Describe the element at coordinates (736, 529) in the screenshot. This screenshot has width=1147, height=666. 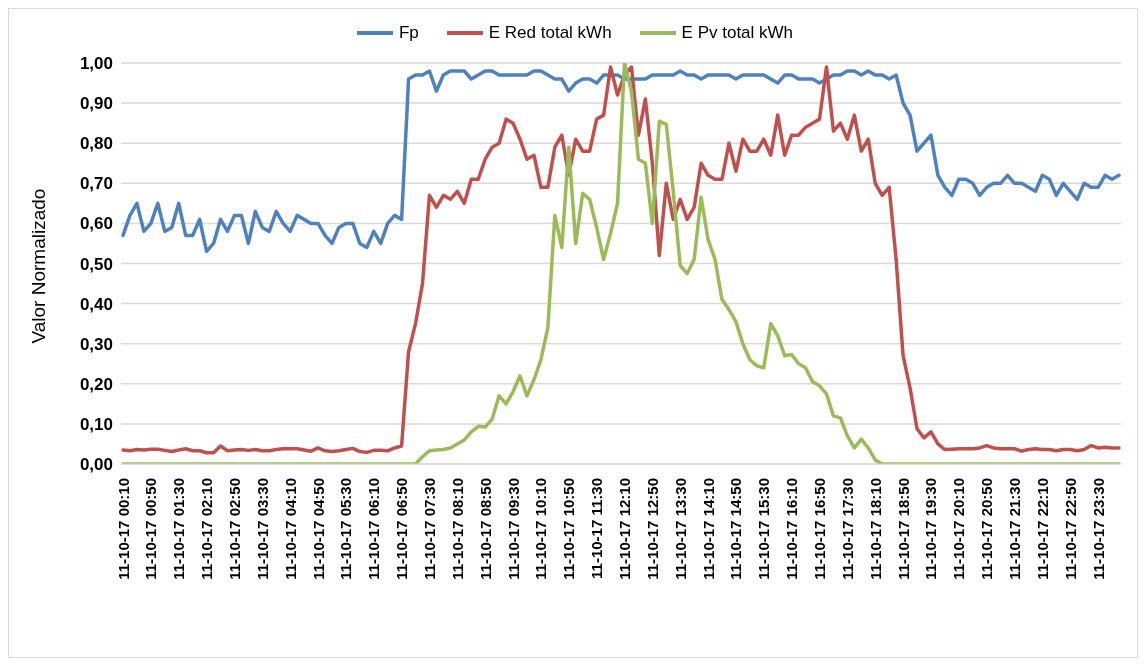
I see `x-tick-label: 11-10-17 14:50` at that location.